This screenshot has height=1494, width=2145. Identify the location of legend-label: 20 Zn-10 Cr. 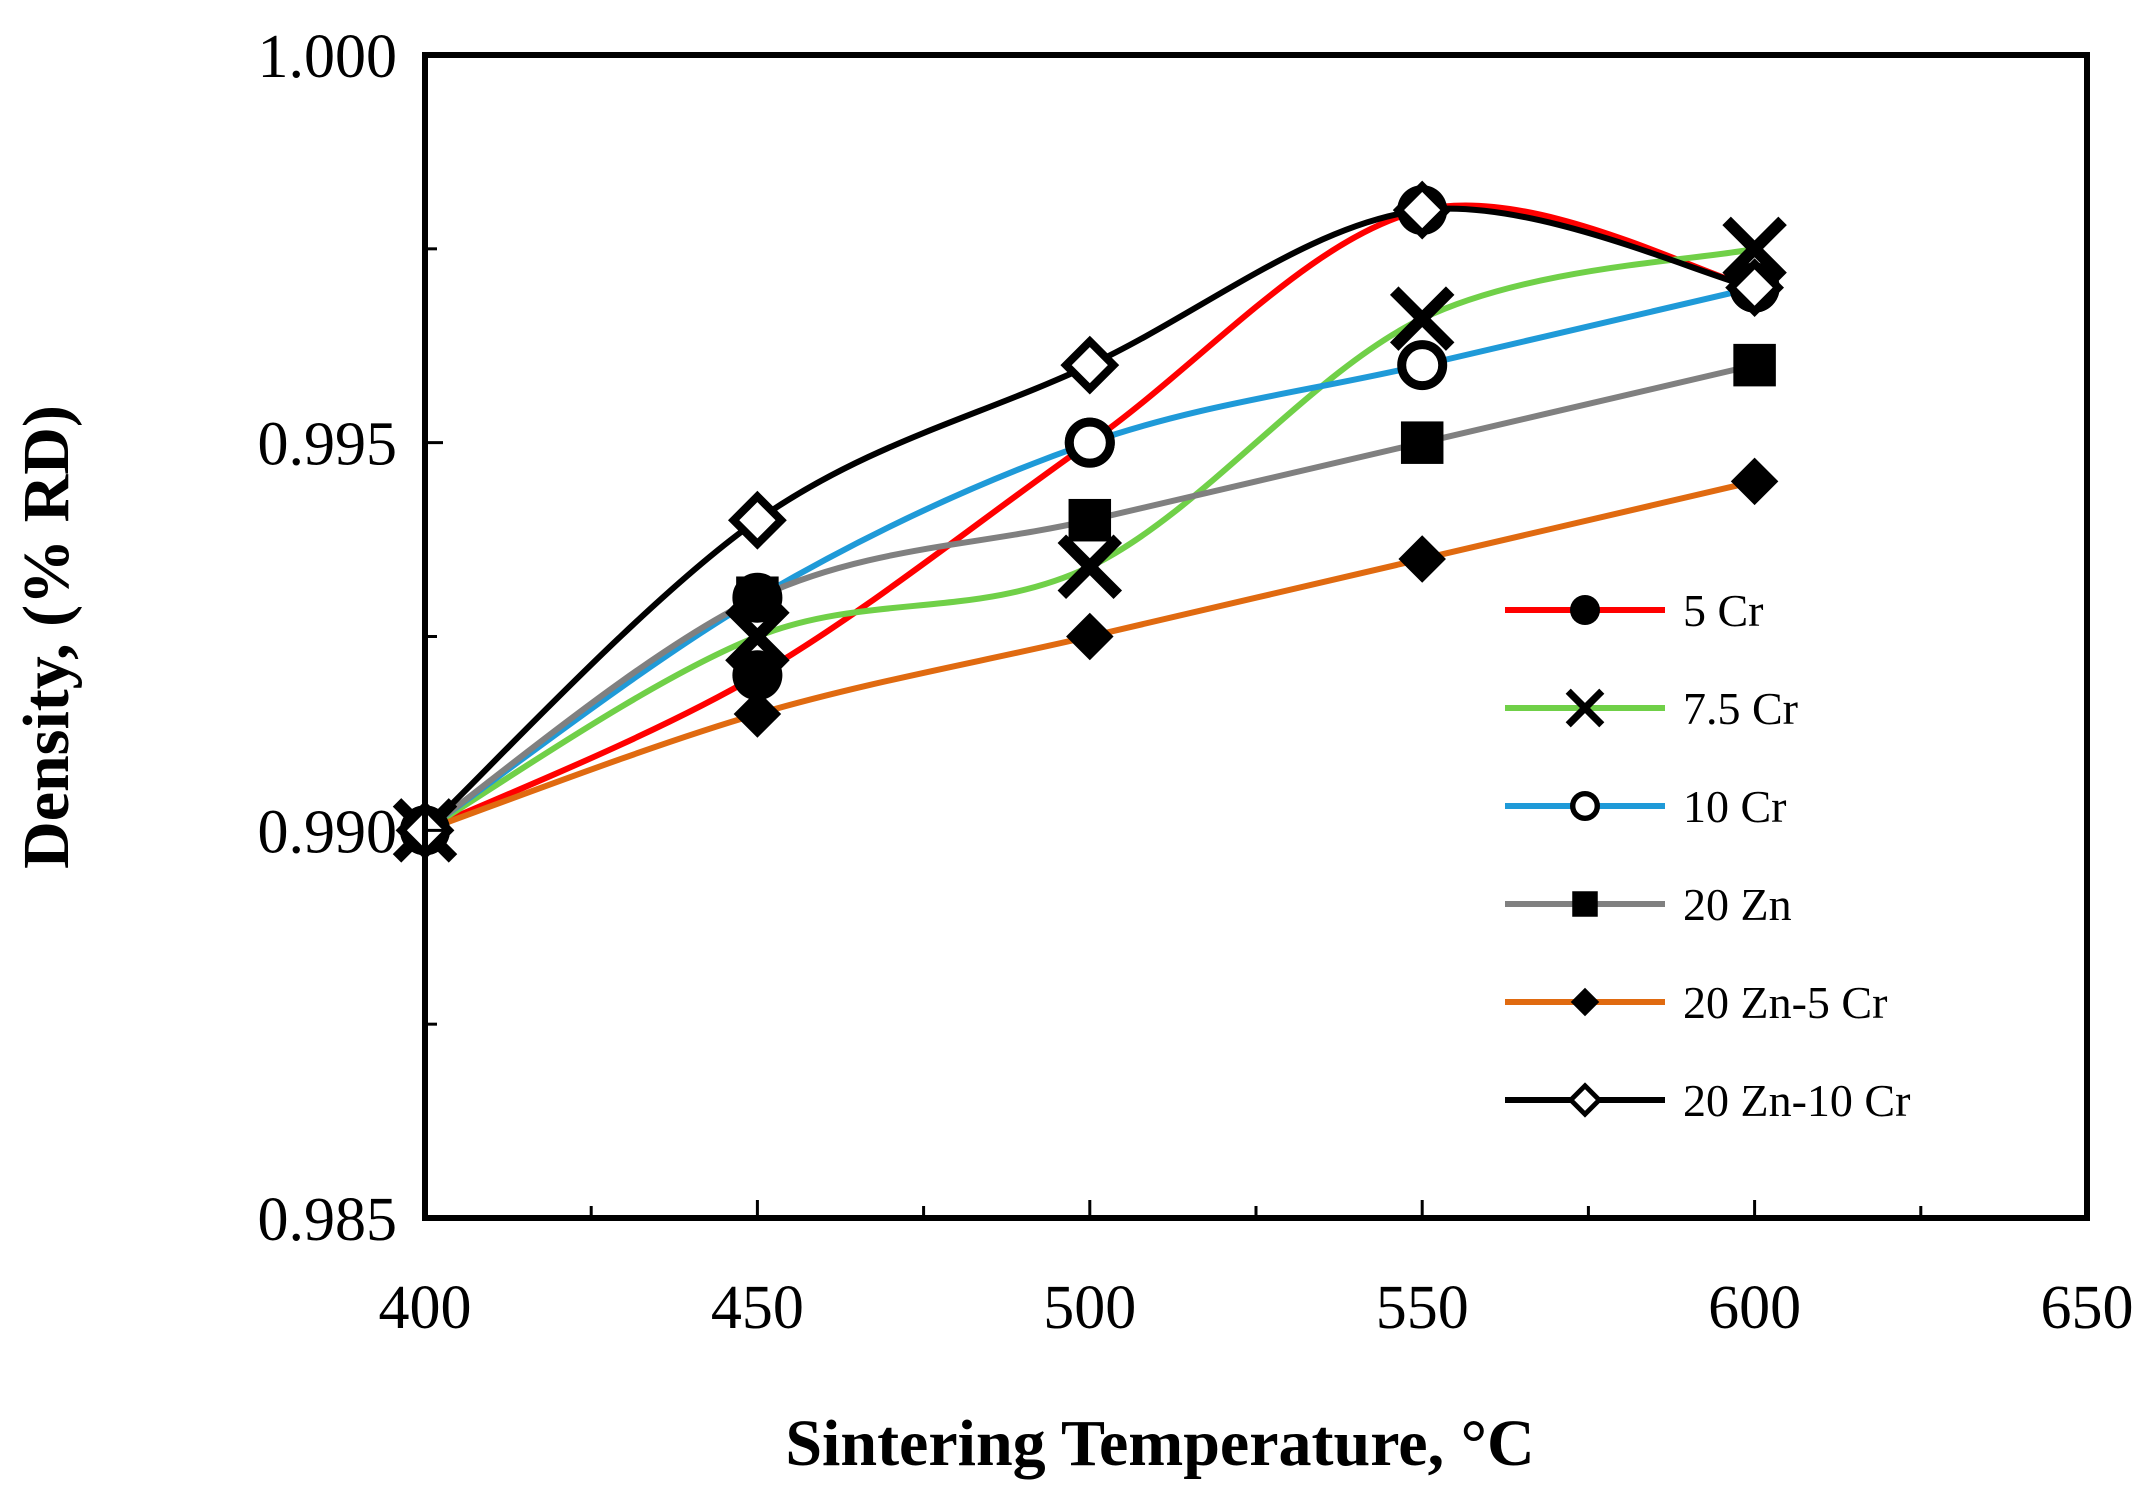
(1796, 1100).